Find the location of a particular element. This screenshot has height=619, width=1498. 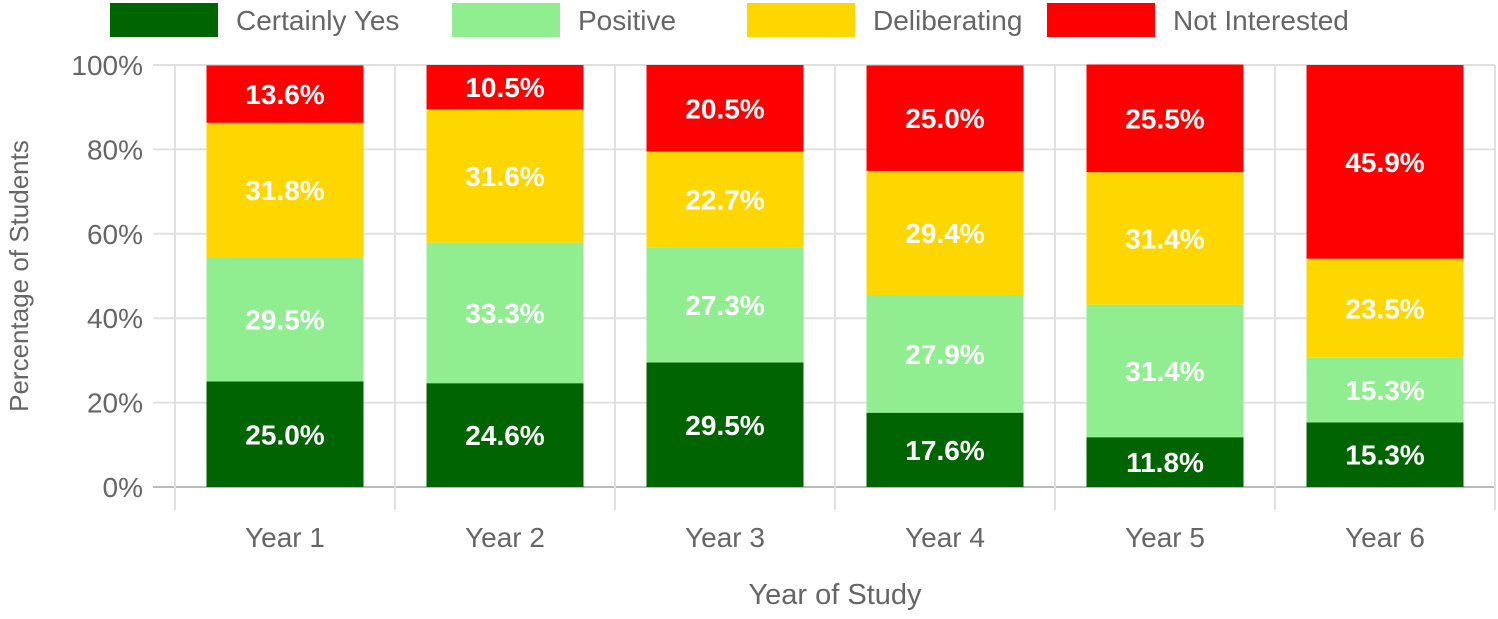

data-label: 45.9% is located at coordinates (1384, 162).